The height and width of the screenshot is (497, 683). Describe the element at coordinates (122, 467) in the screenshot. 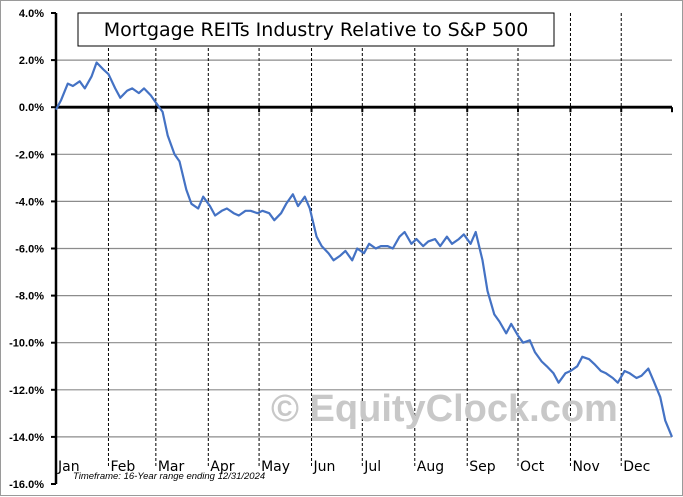

I see `x-tick-label: Feb` at that location.